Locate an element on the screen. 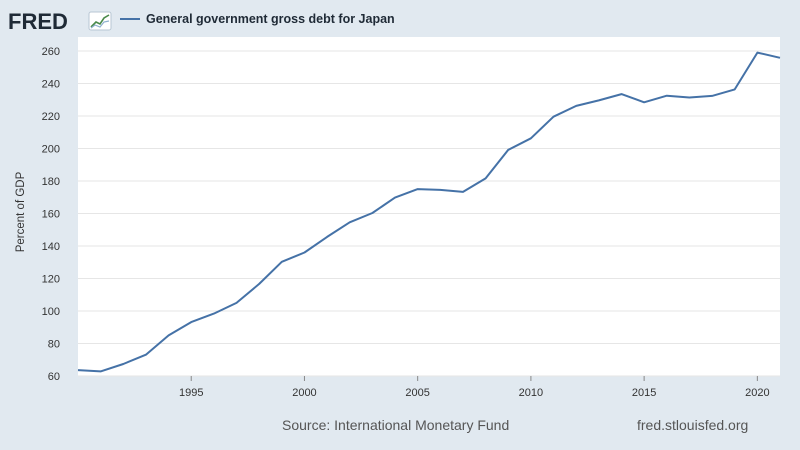 This screenshot has height=450, width=800. fred-logo: FRED is located at coordinates (38, 21).